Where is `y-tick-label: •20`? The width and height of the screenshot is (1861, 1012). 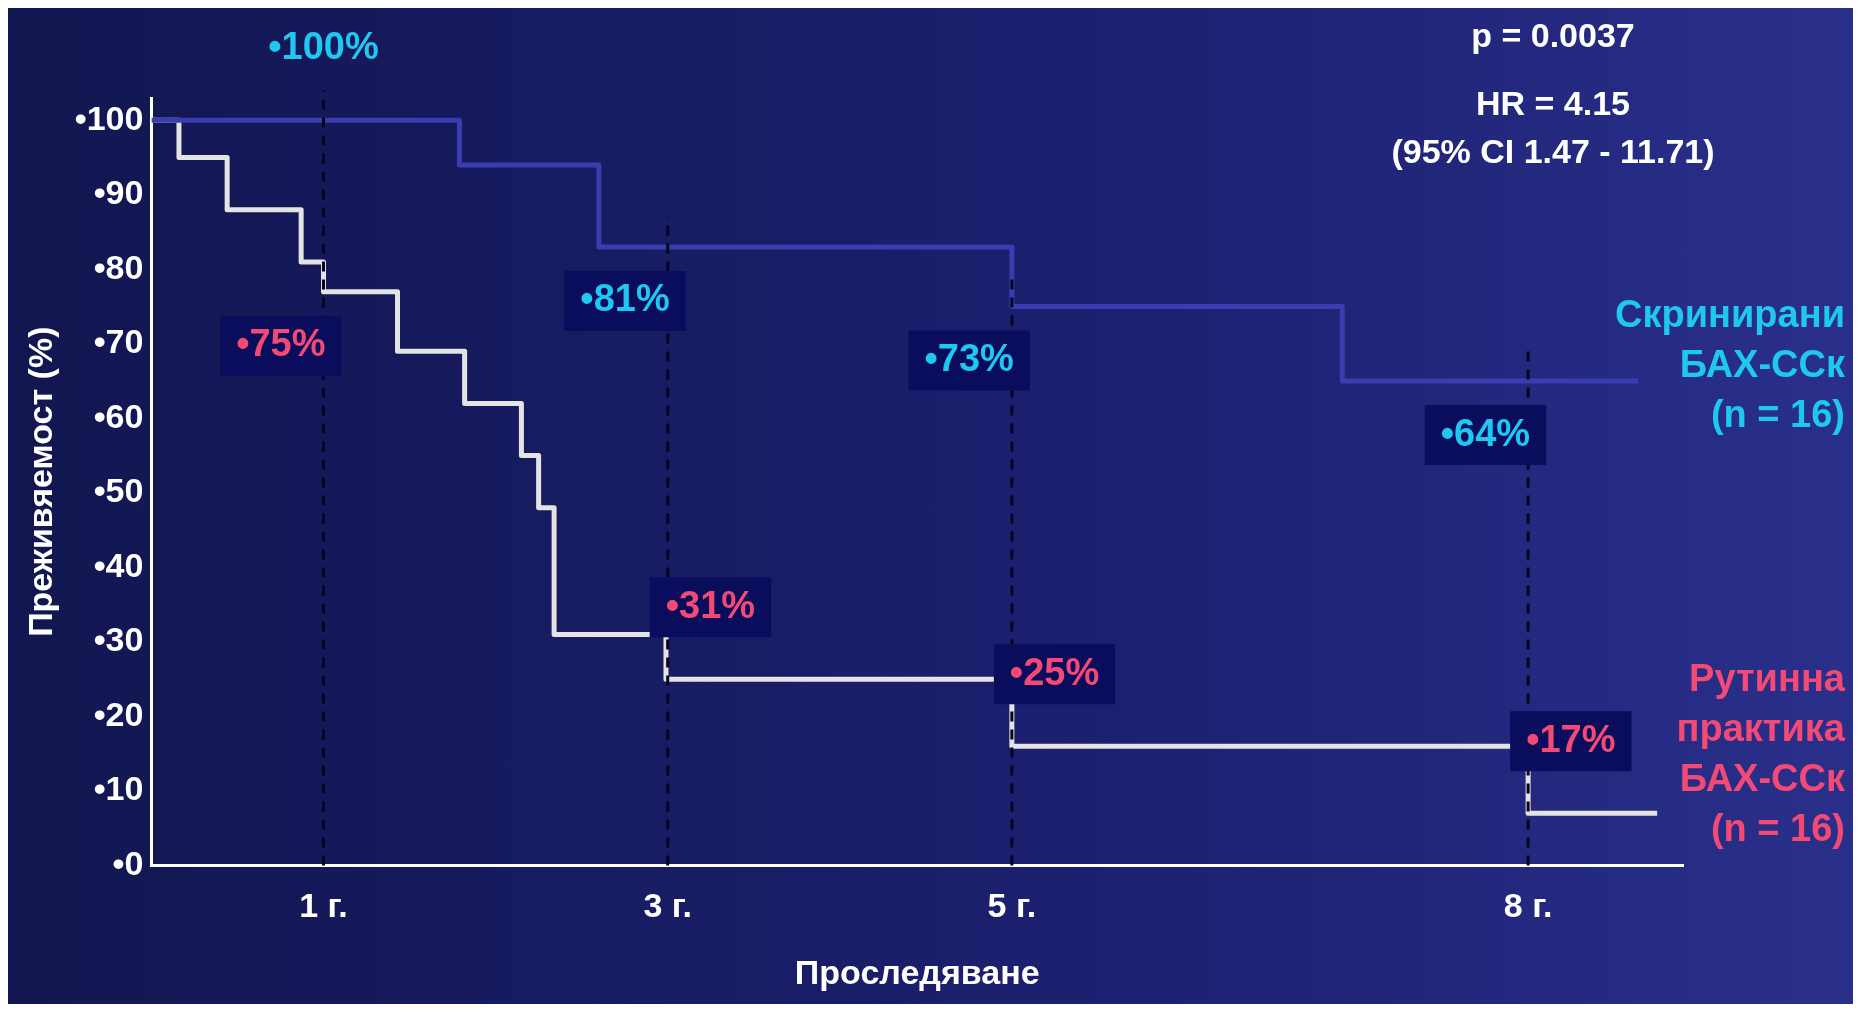 y-tick-label: •20 is located at coordinates (118, 713).